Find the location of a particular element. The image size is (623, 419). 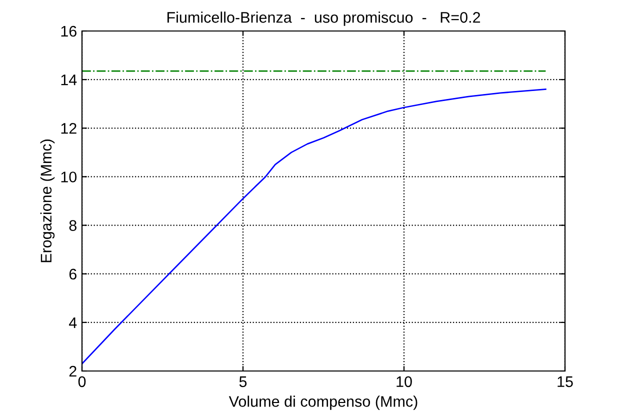

x-axis-title: Volume di compenso (Mmc) is located at coordinates (323, 403).